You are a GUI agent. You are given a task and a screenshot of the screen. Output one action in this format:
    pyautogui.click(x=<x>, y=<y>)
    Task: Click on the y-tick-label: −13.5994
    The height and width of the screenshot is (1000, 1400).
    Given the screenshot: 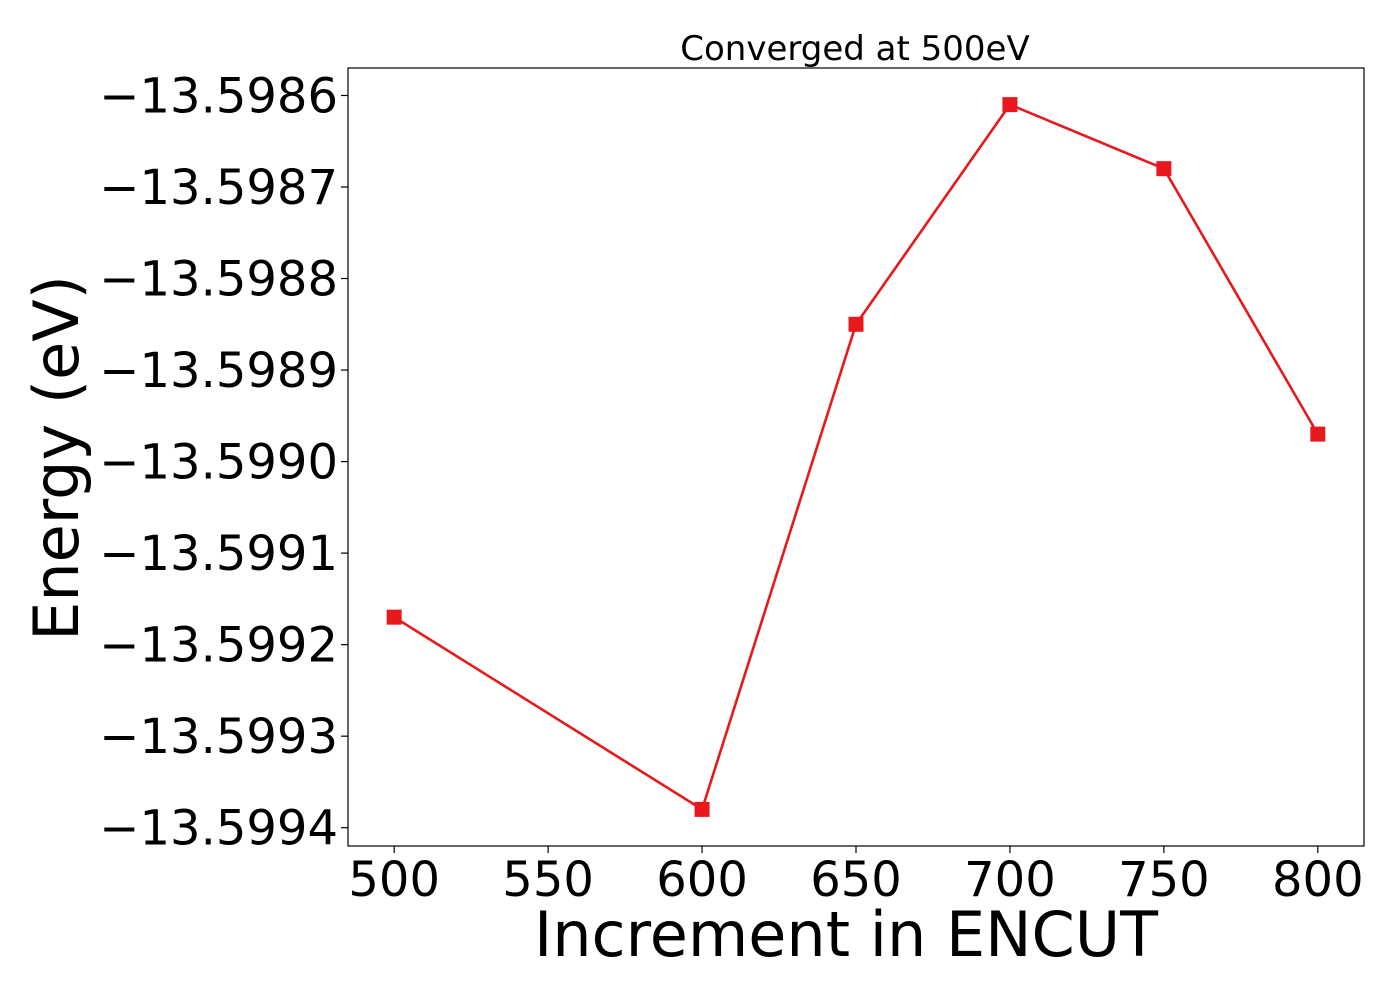 What is the action you would take?
    pyautogui.click(x=218, y=829)
    